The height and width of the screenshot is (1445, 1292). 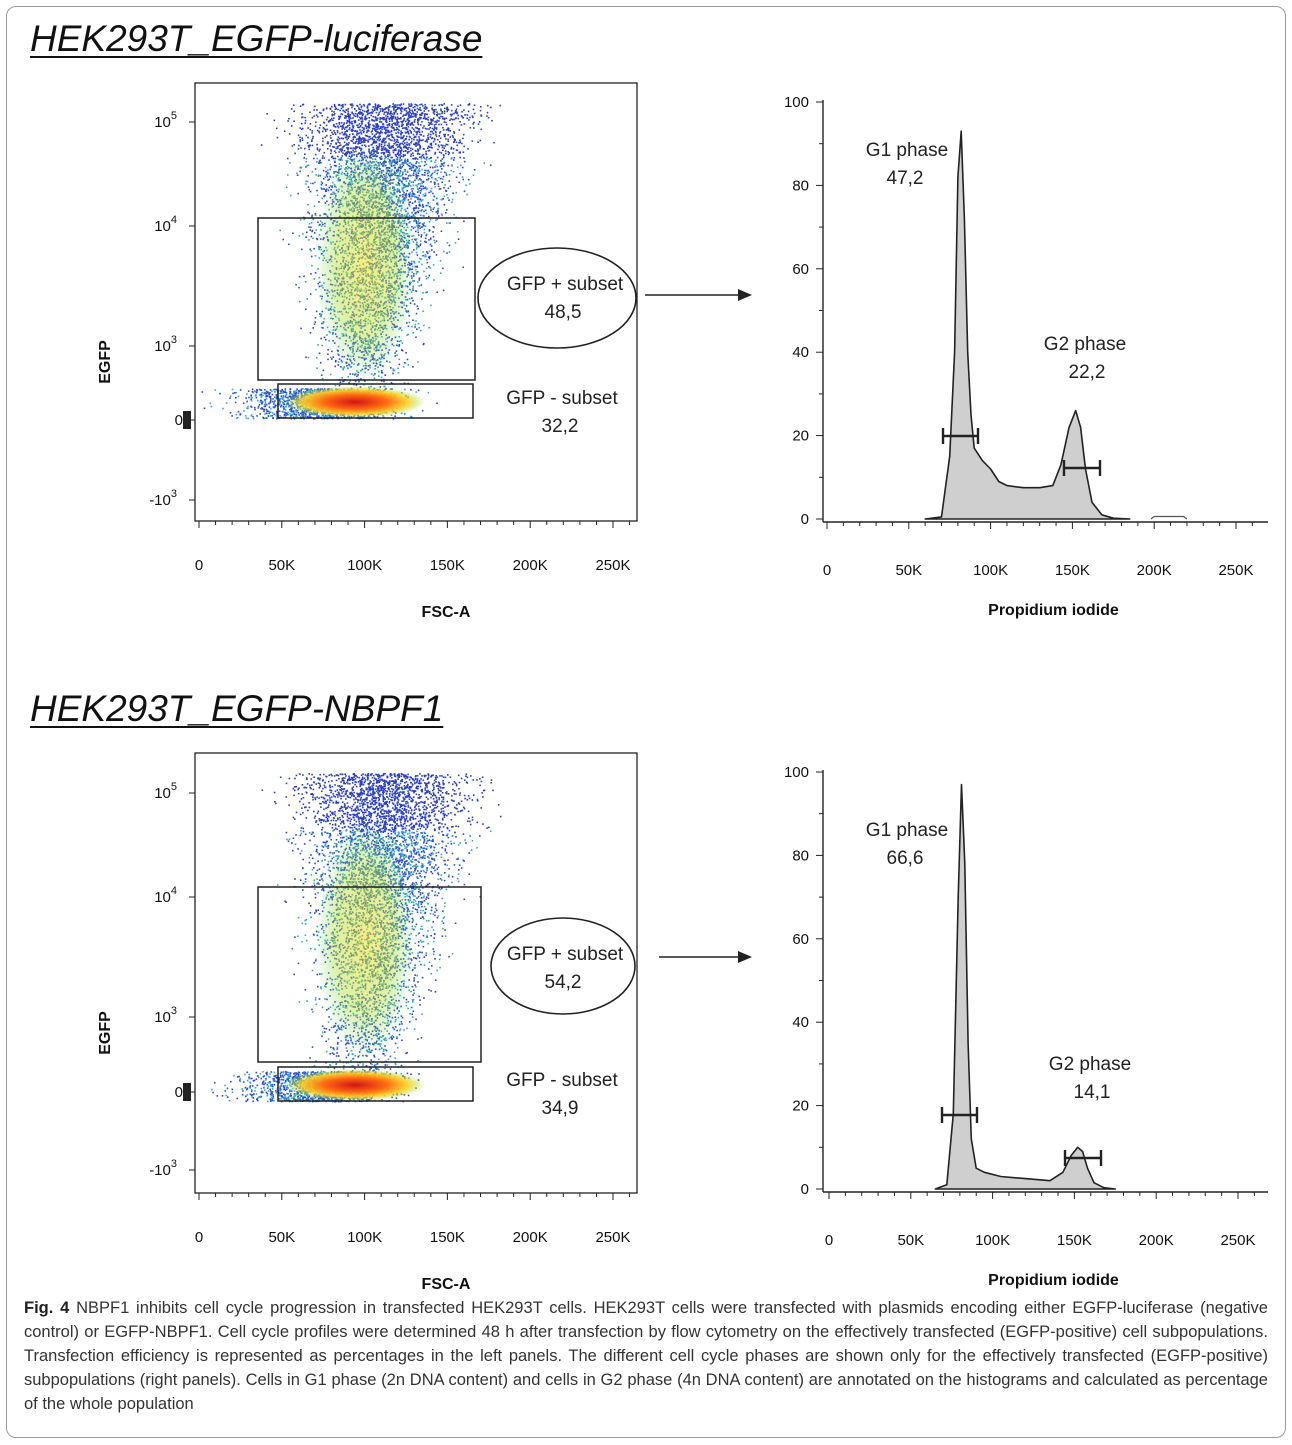 What do you see at coordinates (1090, 1064) in the screenshot?
I see `g2-phase-label: G2 phase` at bounding box center [1090, 1064].